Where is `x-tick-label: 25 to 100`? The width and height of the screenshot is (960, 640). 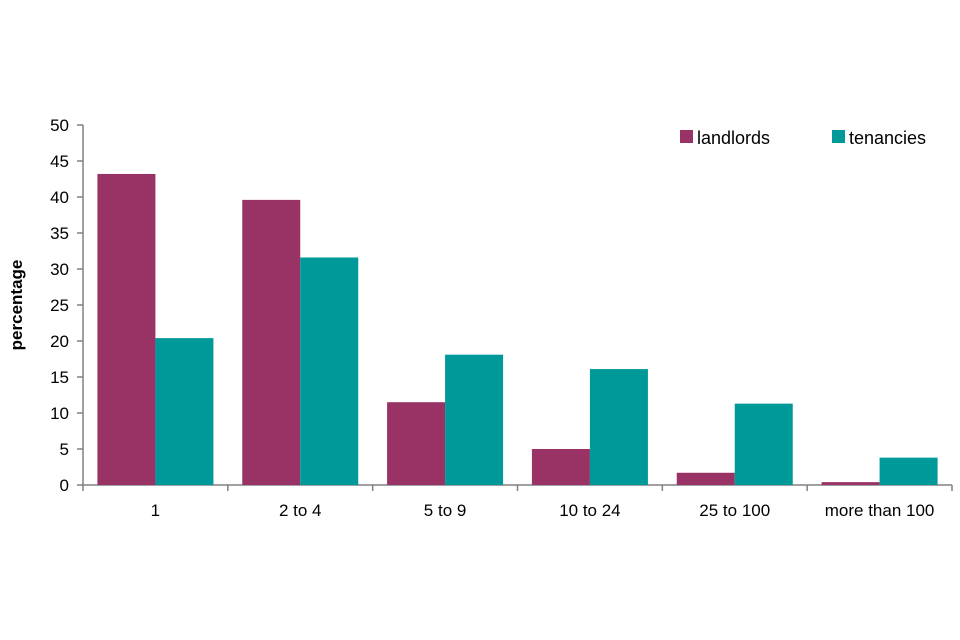
x-tick-label: 25 to 100 is located at coordinates (734, 510).